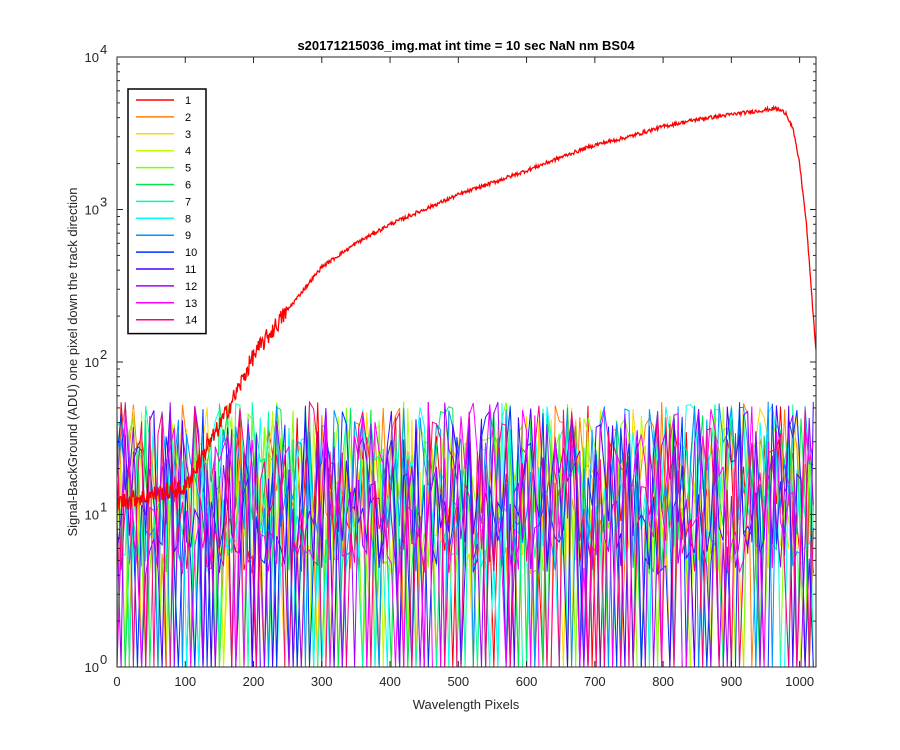  I want to click on legend-label-11: 11, so click(190, 270).